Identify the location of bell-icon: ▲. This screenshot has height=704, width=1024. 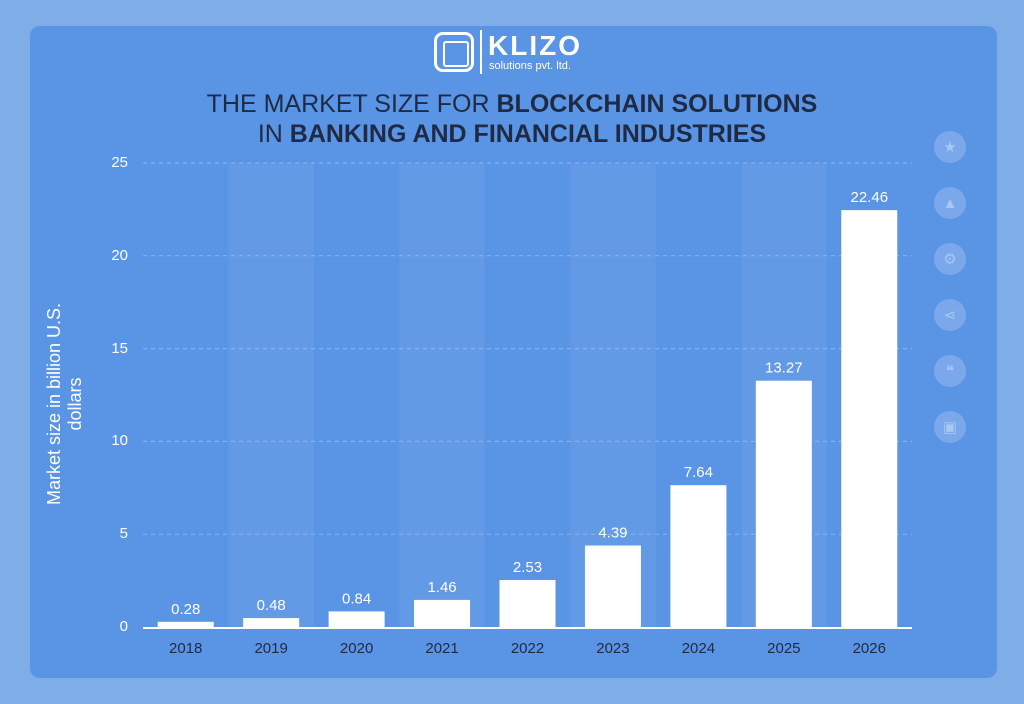
(950, 203).